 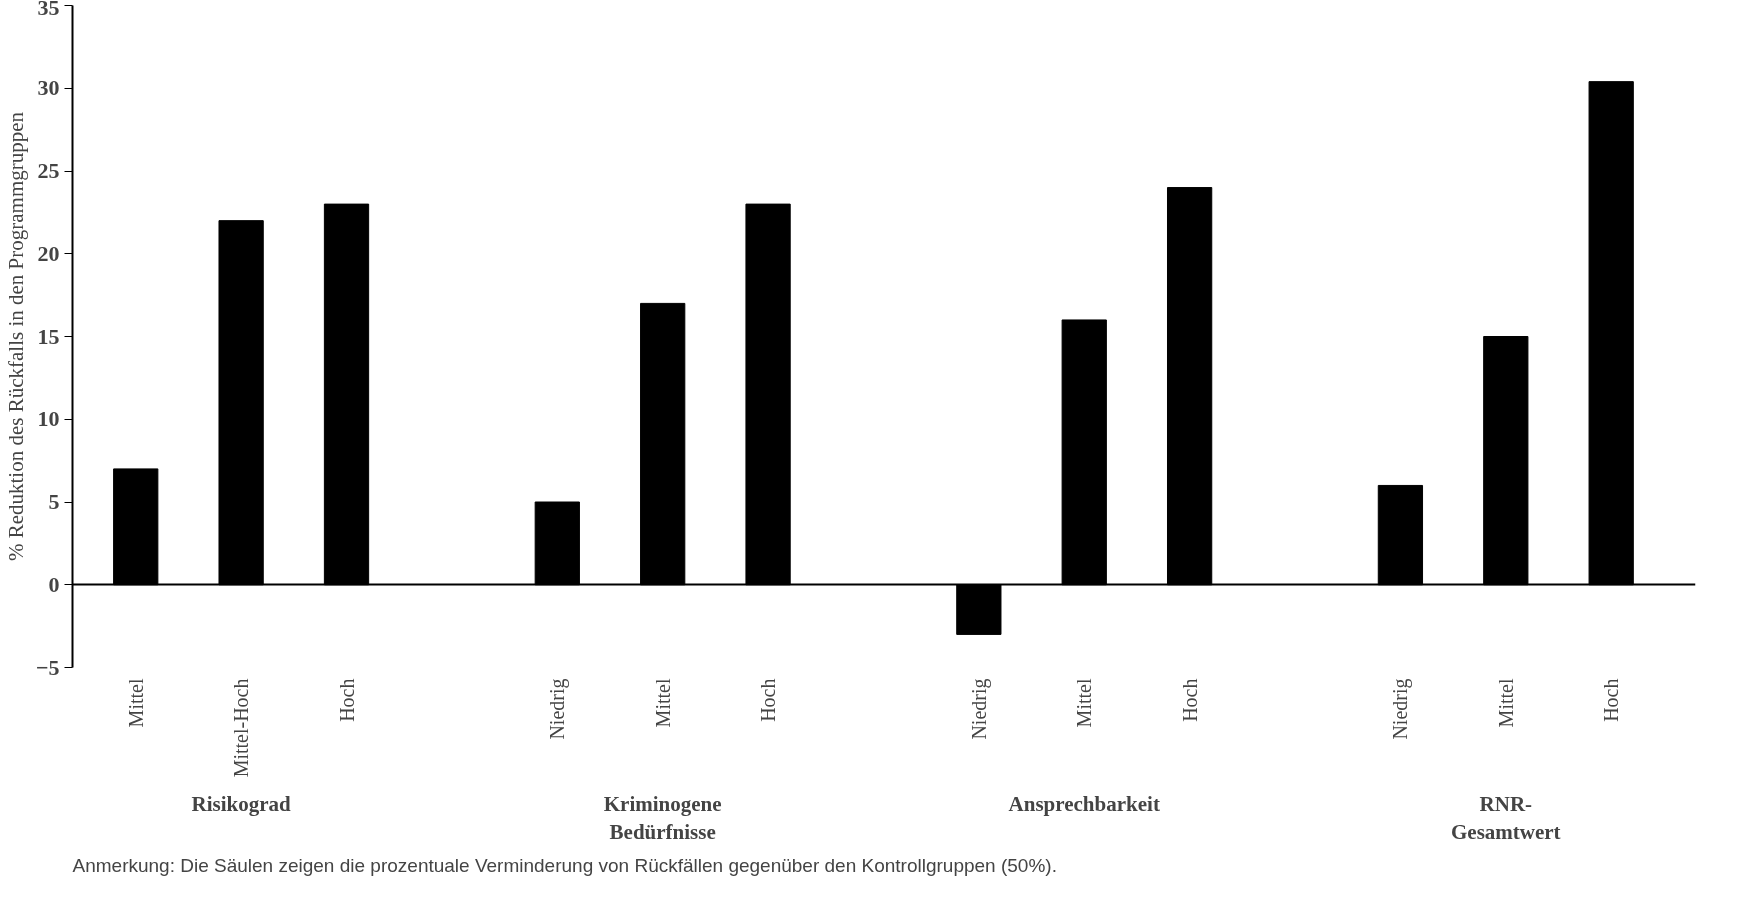 I want to click on text: RNR- Gesamtwert, so click(x=1505, y=818).